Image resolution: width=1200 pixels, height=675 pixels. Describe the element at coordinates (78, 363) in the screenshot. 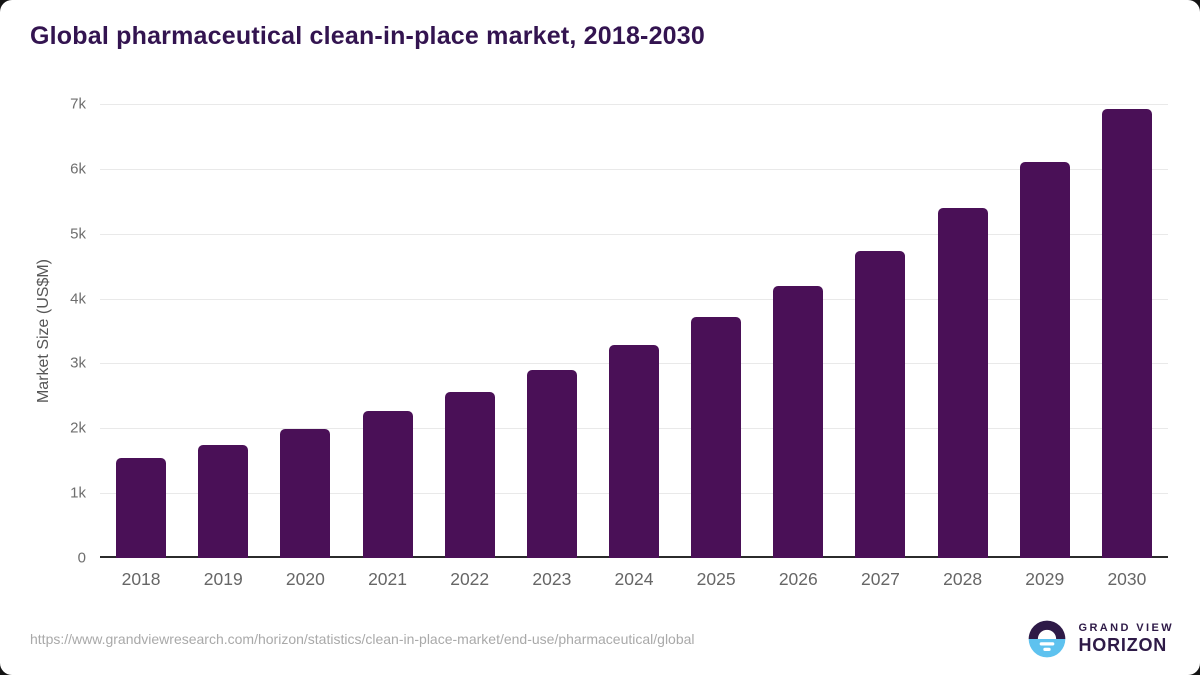

I see `y-tick-label: 3k` at that location.